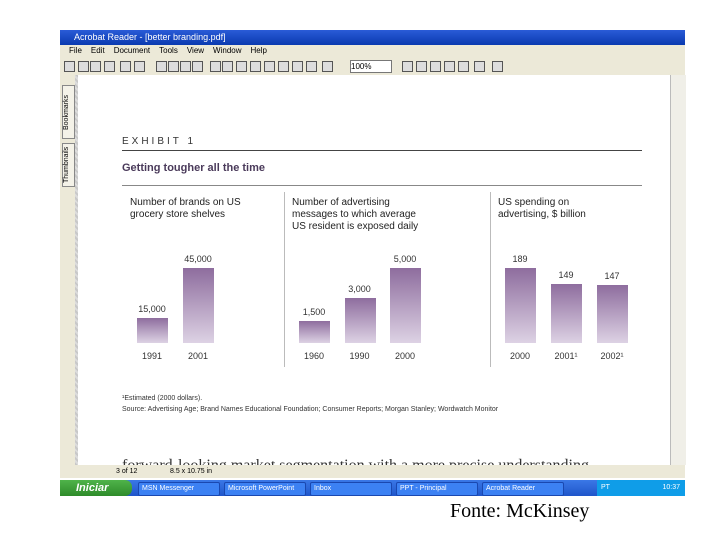  I want to click on menu-item: View, so click(195, 50).